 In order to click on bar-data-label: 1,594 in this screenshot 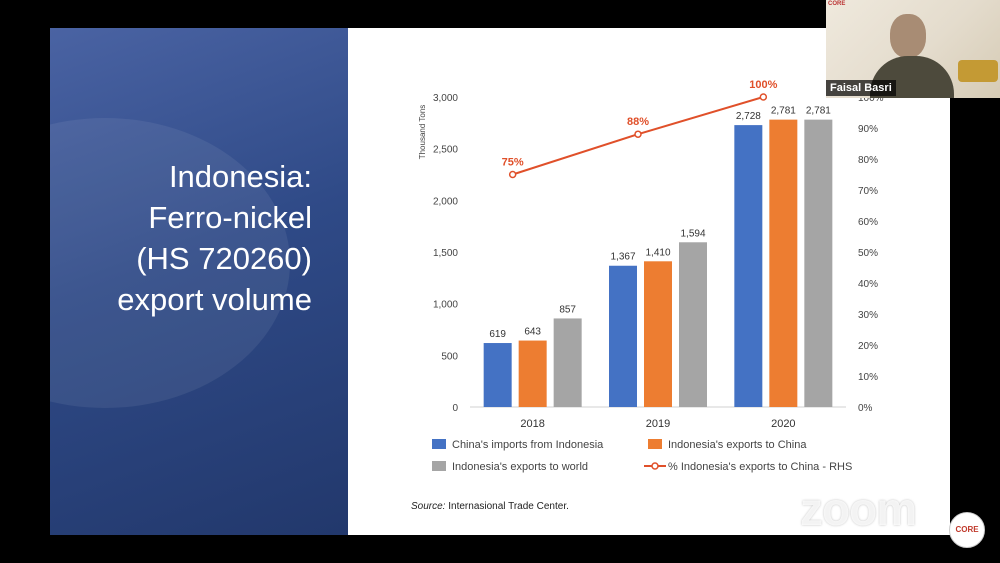, I will do `click(692, 233)`.